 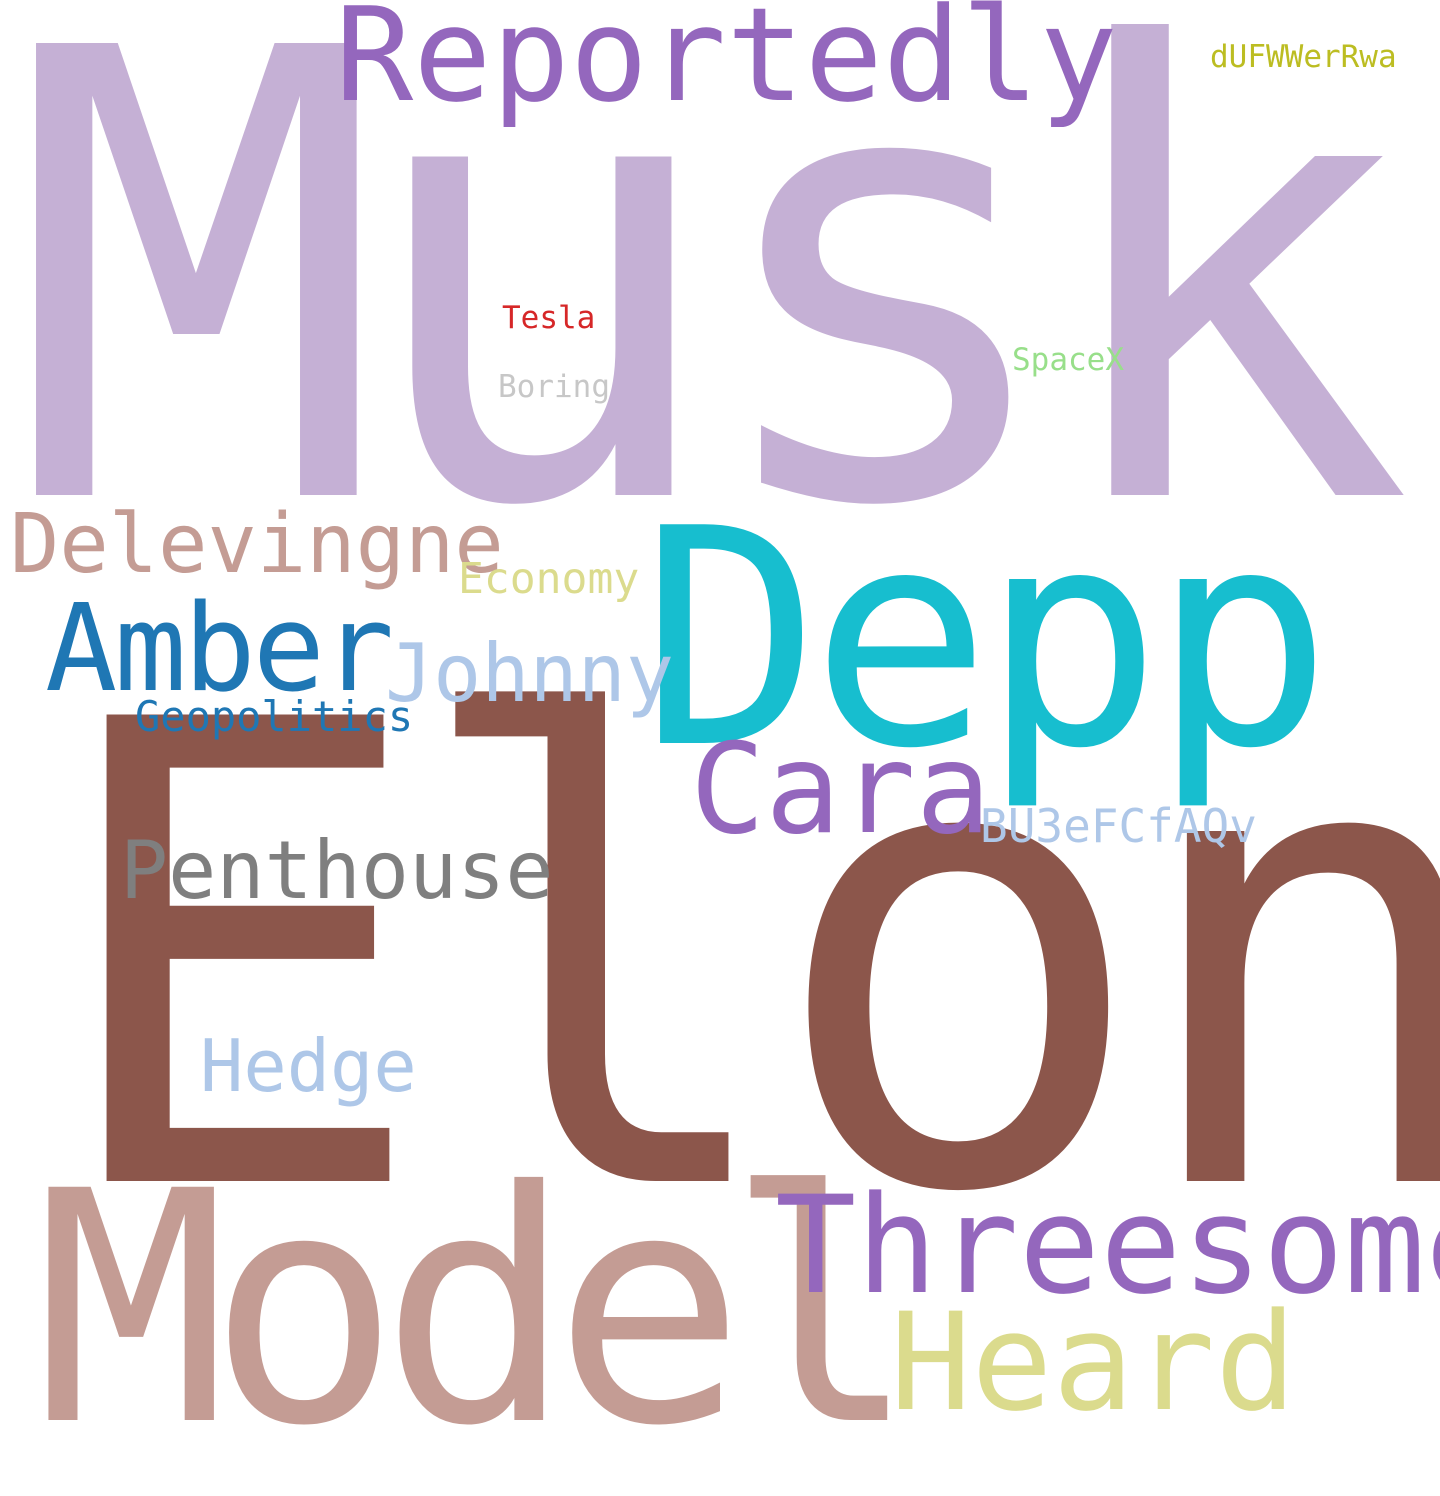 I want to click on word-spacex: SpaceX, so click(x=1068, y=360).